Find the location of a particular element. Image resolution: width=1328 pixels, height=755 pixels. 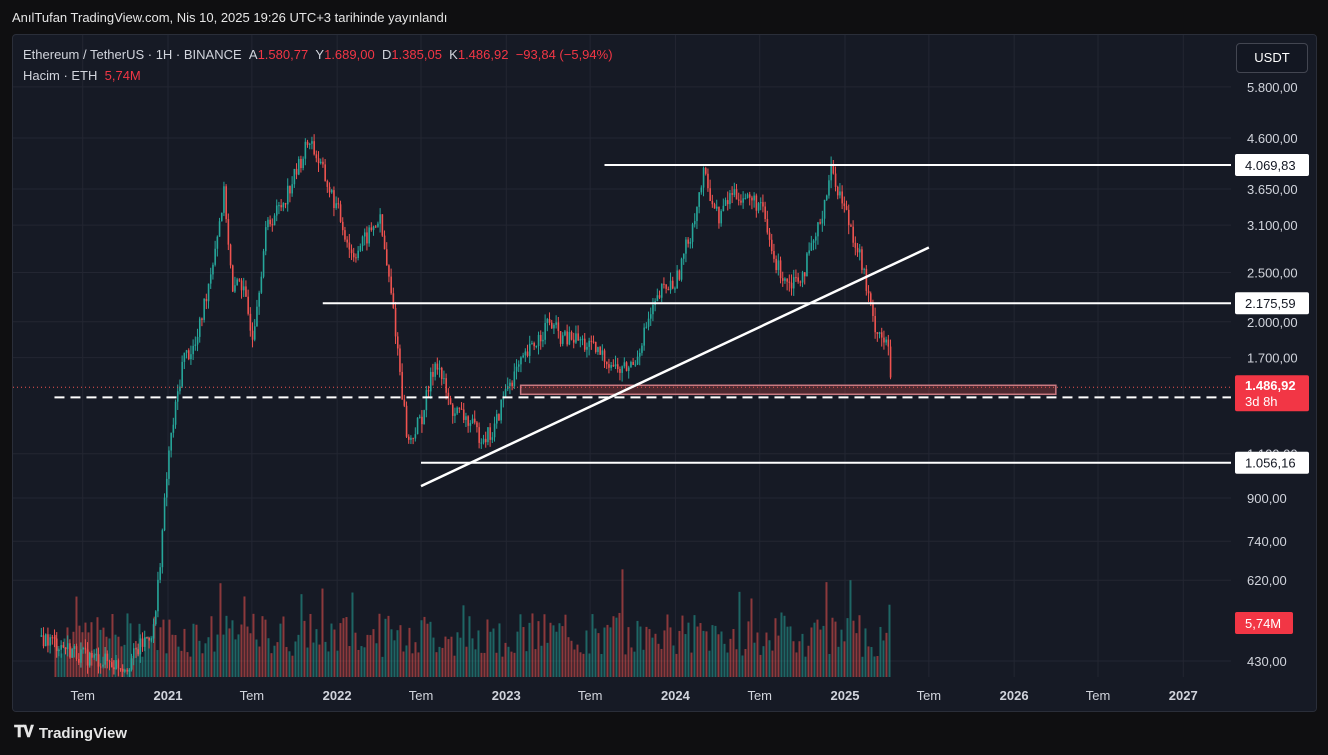

price-axis is located at coordinates (1273, 373).